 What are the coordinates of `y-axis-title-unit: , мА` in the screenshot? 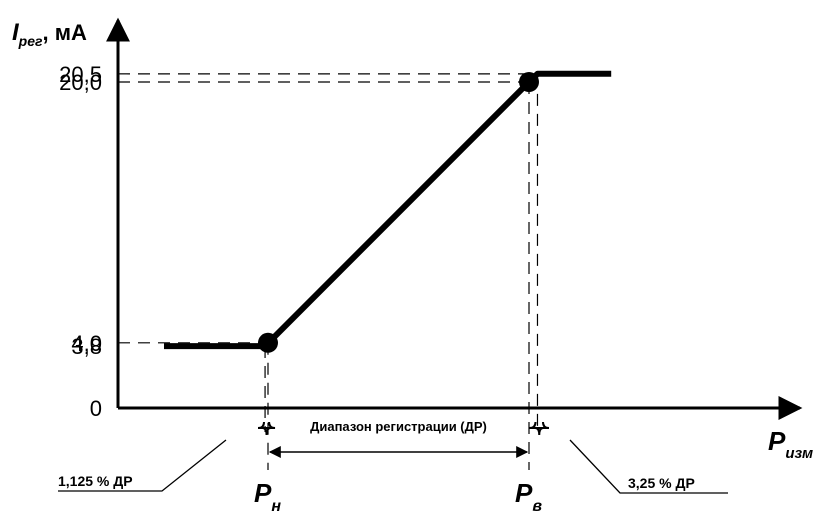 It's located at (64, 32).